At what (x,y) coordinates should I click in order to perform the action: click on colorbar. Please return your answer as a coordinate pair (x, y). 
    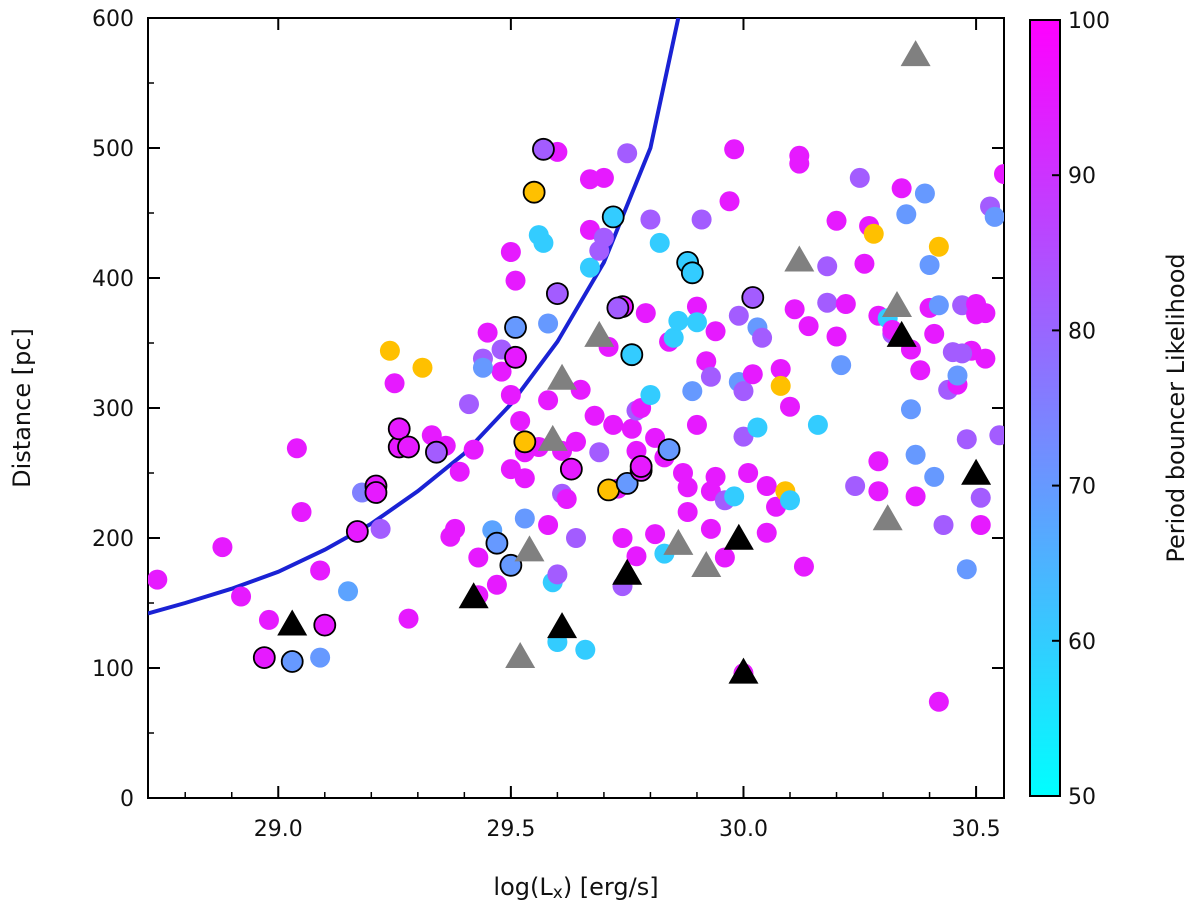
    Looking at the image, I should click on (1045, 408).